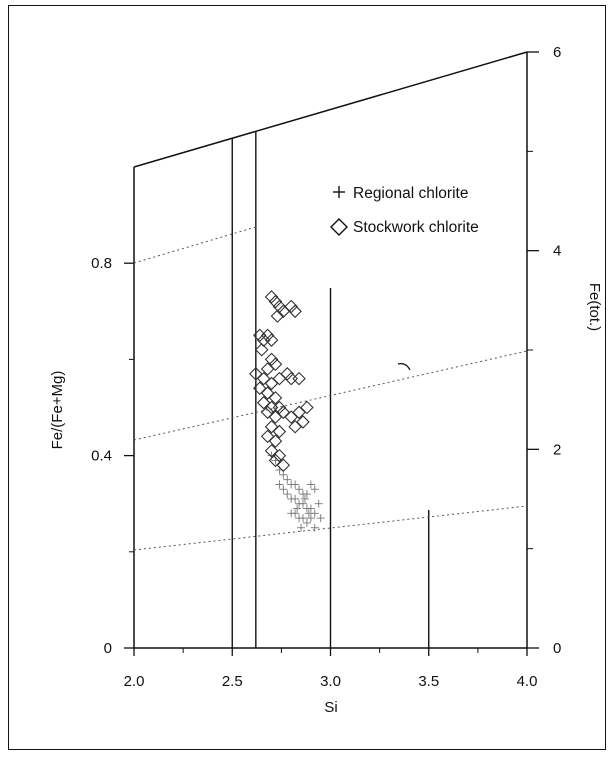 The height and width of the screenshot is (758, 615). I want to click on data-points, so click(287, 411).